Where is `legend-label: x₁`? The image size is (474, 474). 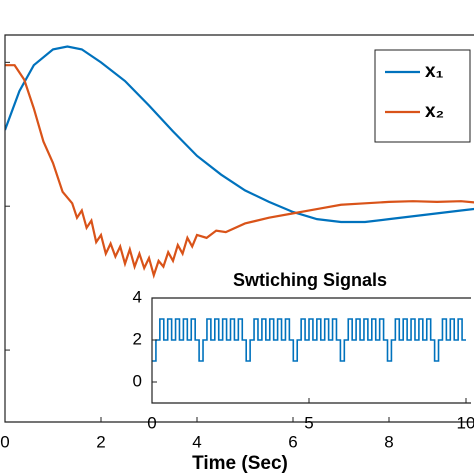
legend-label: x₁ is located at coordinates (434, 71).